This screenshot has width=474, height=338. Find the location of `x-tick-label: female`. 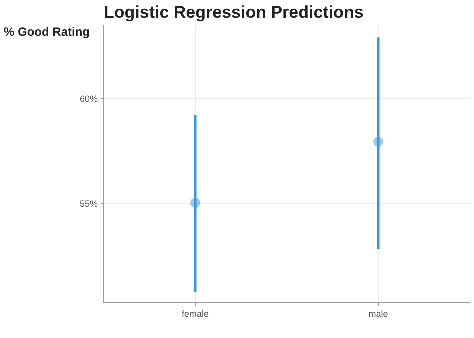

x-tick-label: female is located at coordinates (196, 314).